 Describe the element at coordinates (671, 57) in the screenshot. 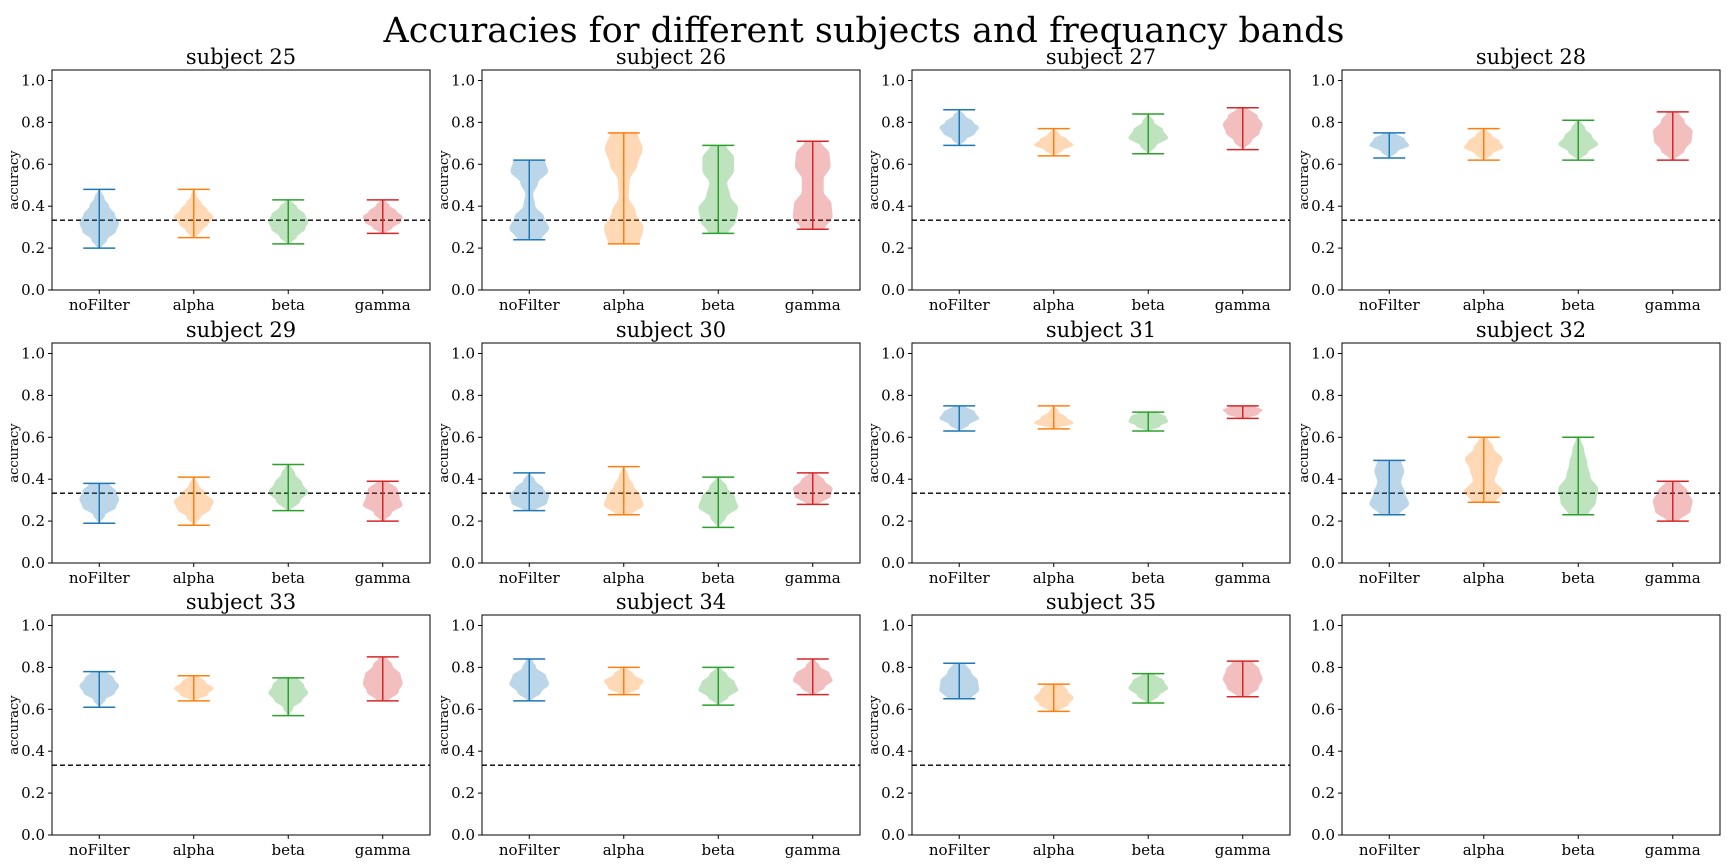

I see `subplot-title: subject 26` at that location.